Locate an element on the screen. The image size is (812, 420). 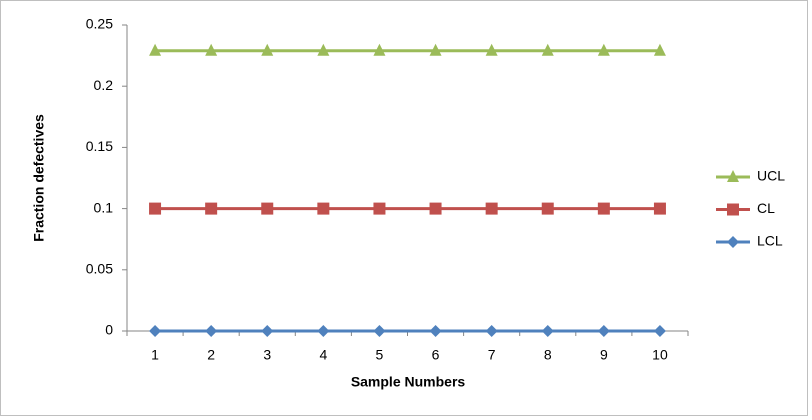
x-tick-label: 2 is located at coordinates (211, 355).